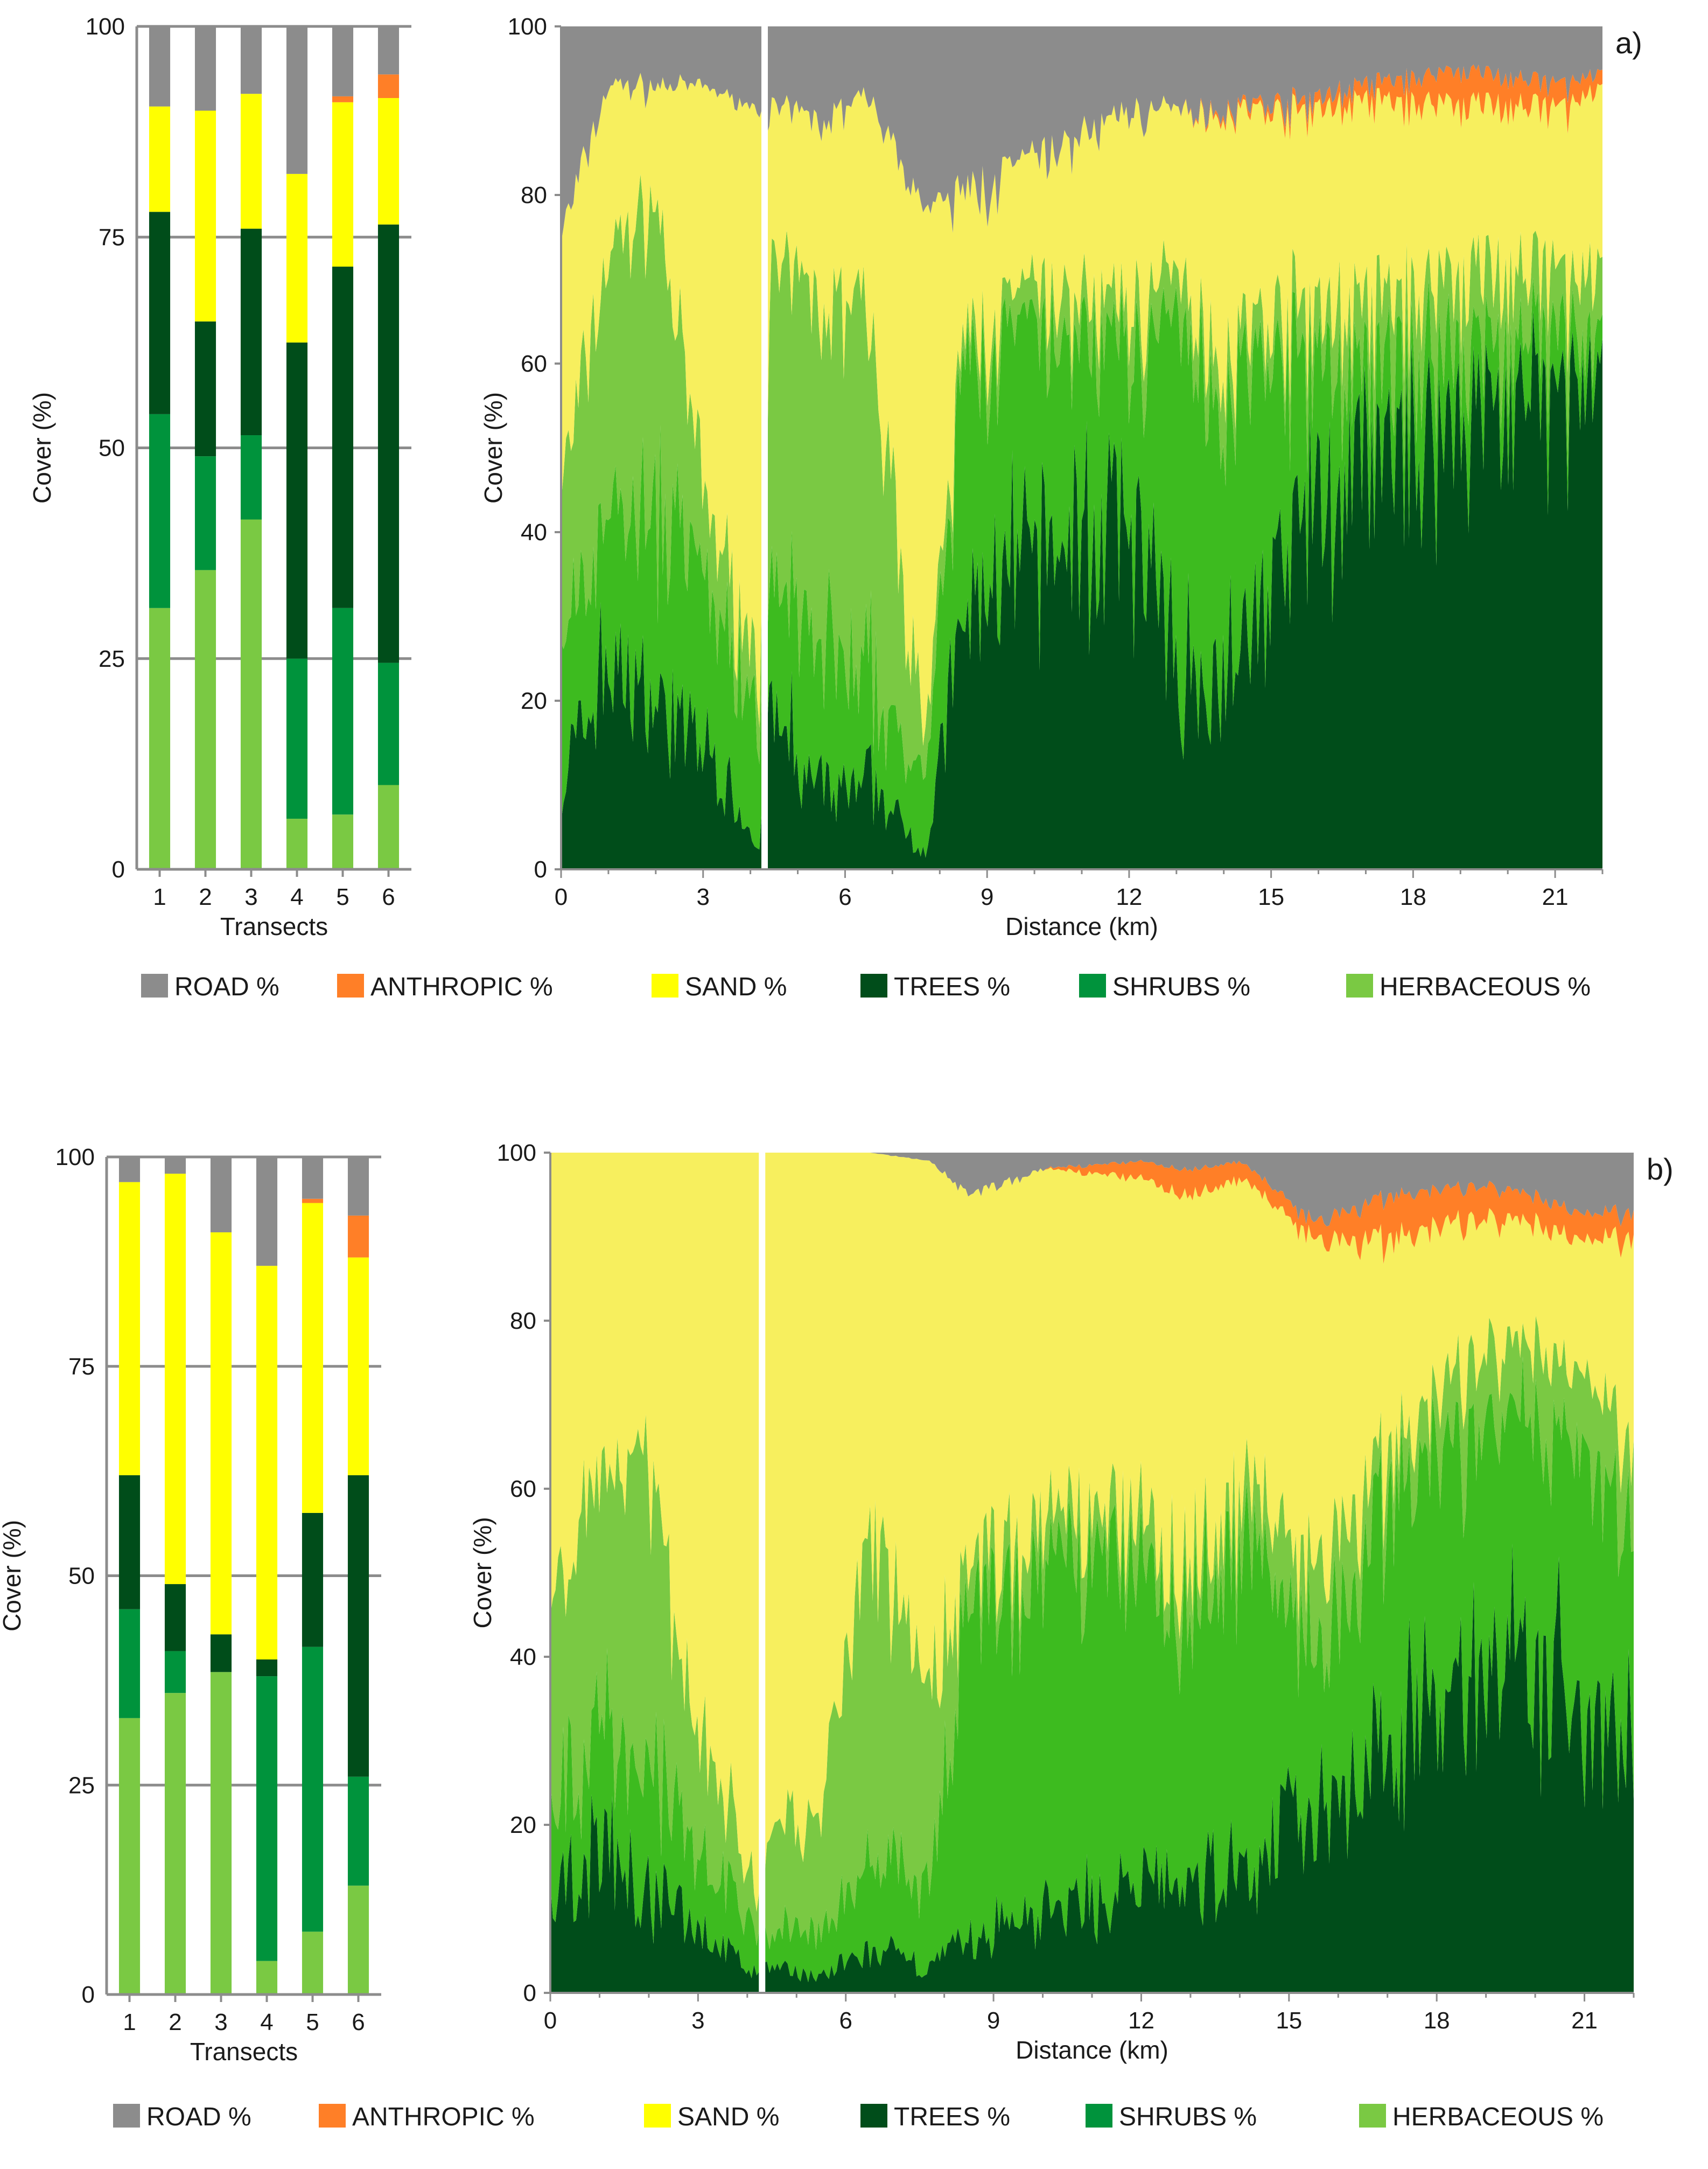 The image size is (1708, 2169). Describe the element at coordinates (561, 897) in the screenshot. I see `x-tick-label: 0` at that location.